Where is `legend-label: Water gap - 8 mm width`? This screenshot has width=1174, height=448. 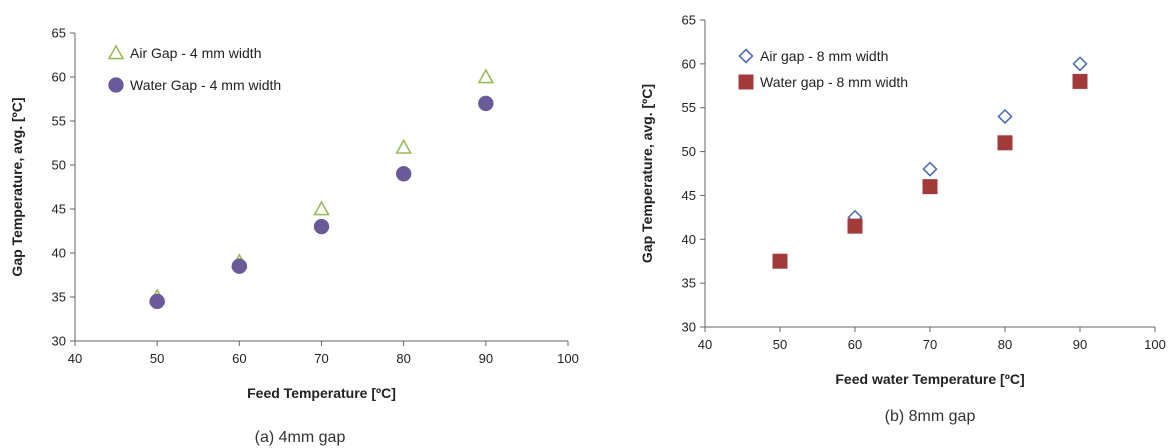
legend-label: Water gap - 8 mm width is located at coordinates (834, 82).